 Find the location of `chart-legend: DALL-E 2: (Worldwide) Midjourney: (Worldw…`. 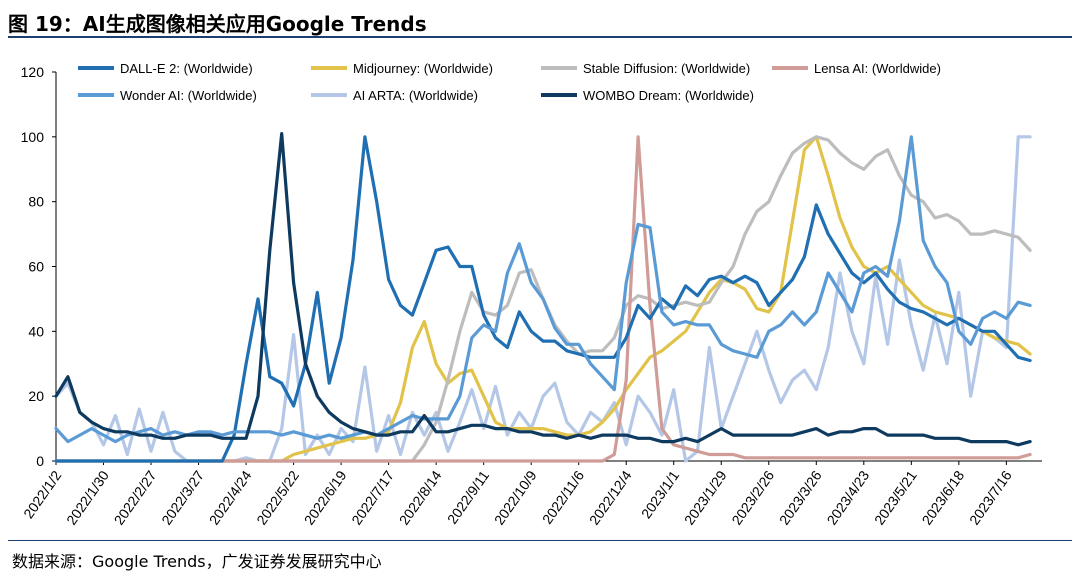

chart-legend: DALL-E 2: (Worldwide) Midjourney: (Worldw… is located at coordinates (509, 82).